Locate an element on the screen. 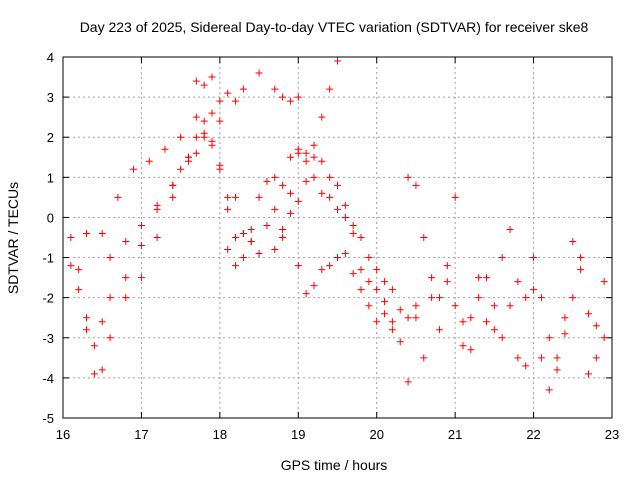 Image resolution: width=640 pixels, height=480 pixels. y-tick-label: 2 is located at coordinates (50, 137).